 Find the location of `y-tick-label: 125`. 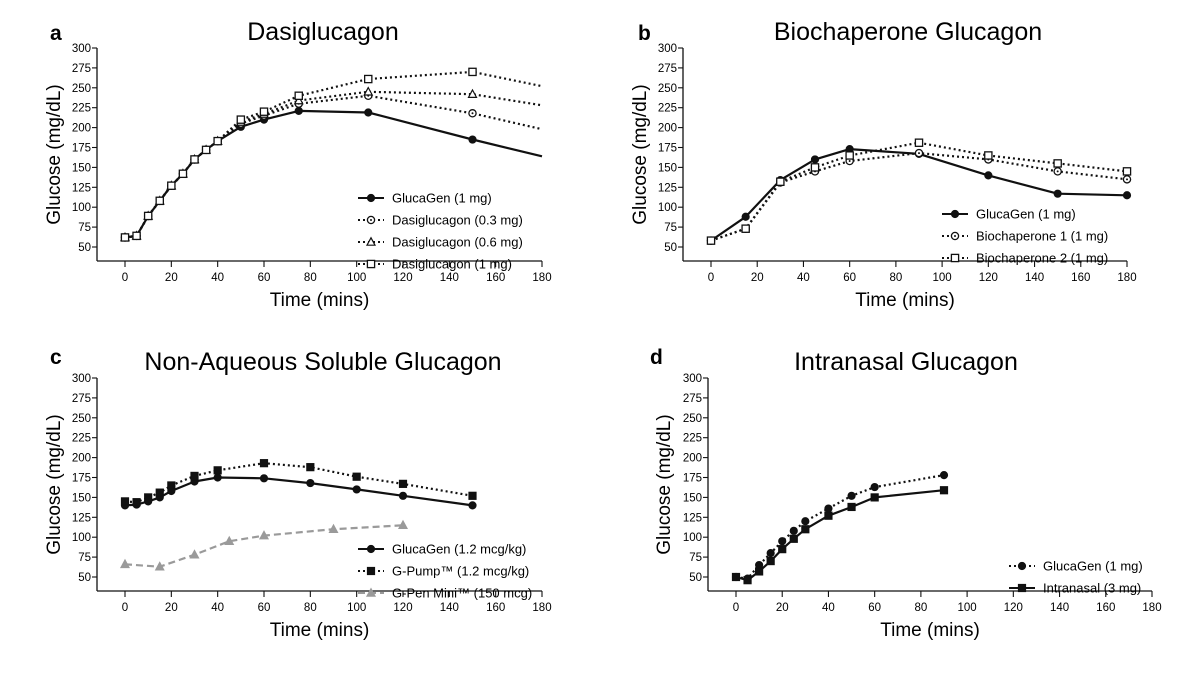

y-tick-label: 125 is located at coordinates (667, 188).